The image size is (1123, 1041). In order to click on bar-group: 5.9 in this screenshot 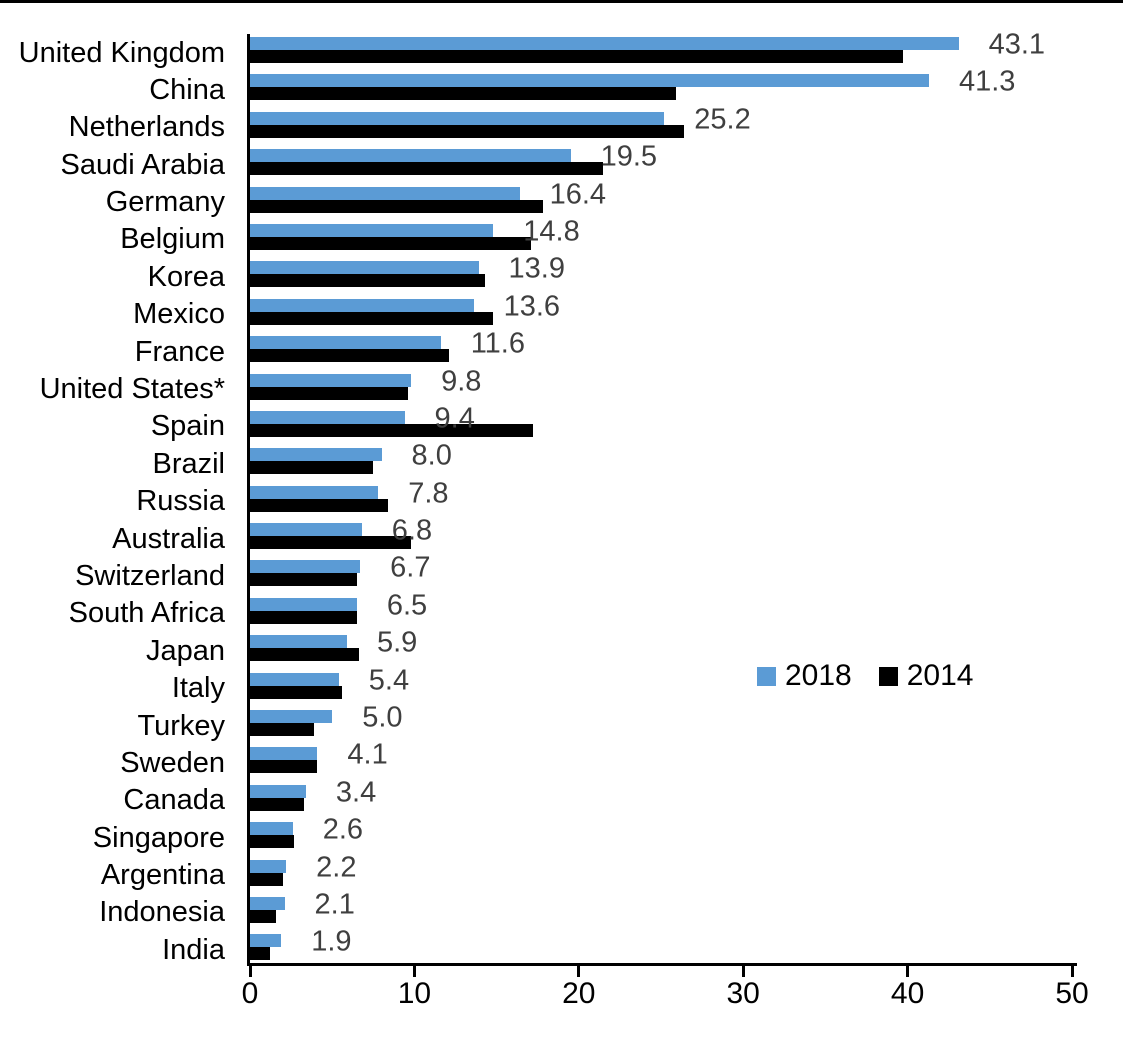, I will do `click(661, 645)`.